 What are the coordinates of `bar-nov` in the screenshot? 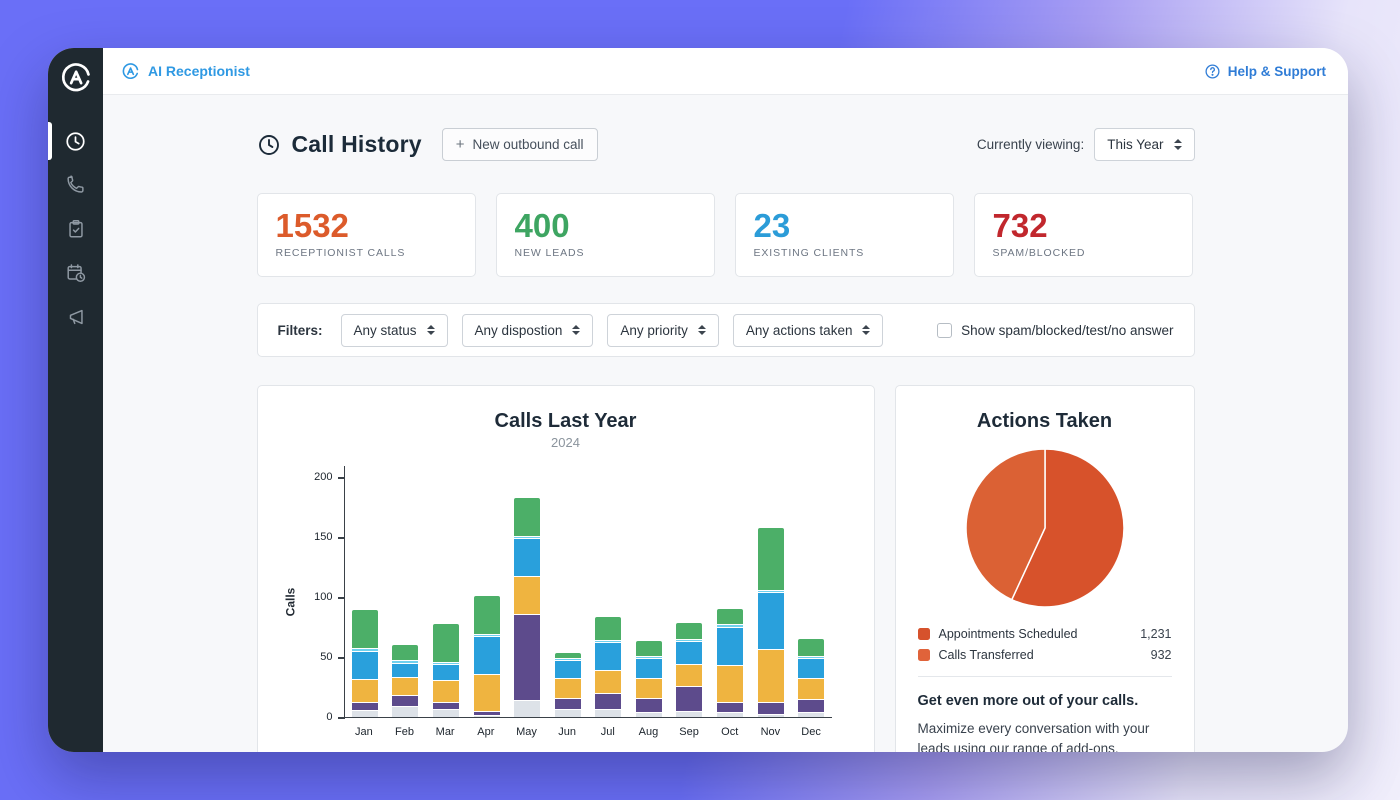 It's located at (770, 622).